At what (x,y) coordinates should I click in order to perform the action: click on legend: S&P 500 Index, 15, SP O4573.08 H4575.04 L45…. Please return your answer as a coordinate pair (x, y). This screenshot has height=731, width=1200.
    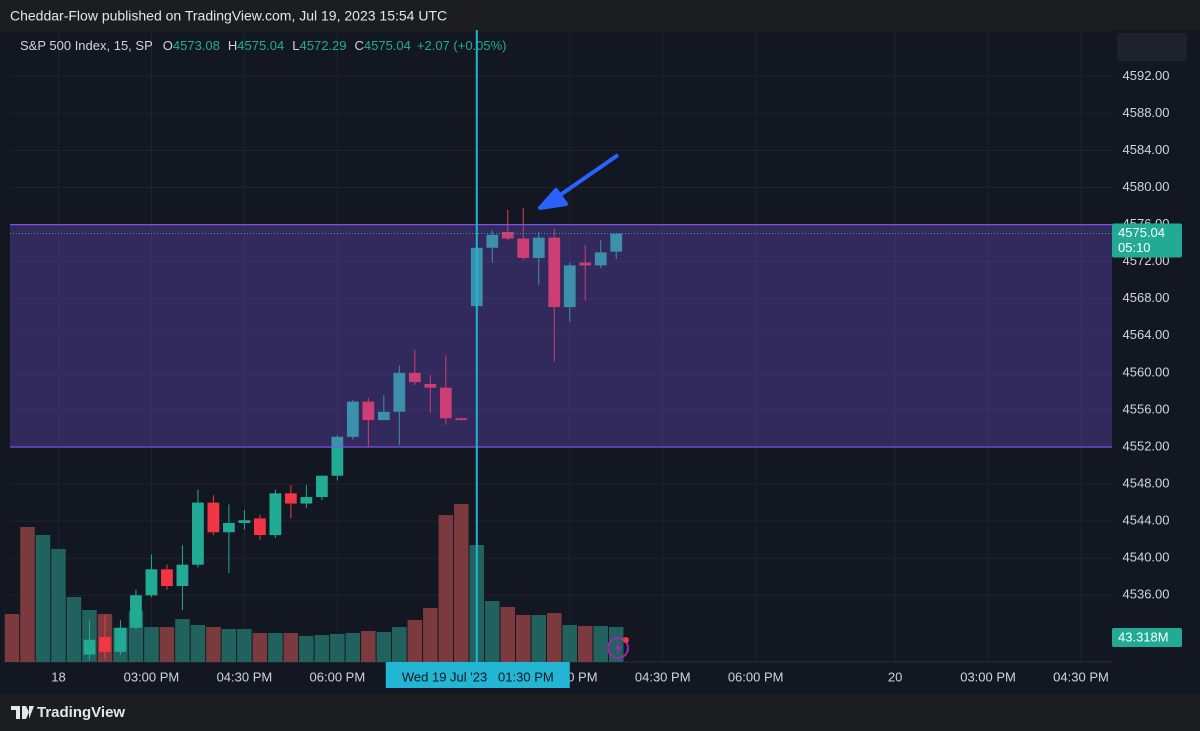
    Looking at the image, I should click on (263, 45).